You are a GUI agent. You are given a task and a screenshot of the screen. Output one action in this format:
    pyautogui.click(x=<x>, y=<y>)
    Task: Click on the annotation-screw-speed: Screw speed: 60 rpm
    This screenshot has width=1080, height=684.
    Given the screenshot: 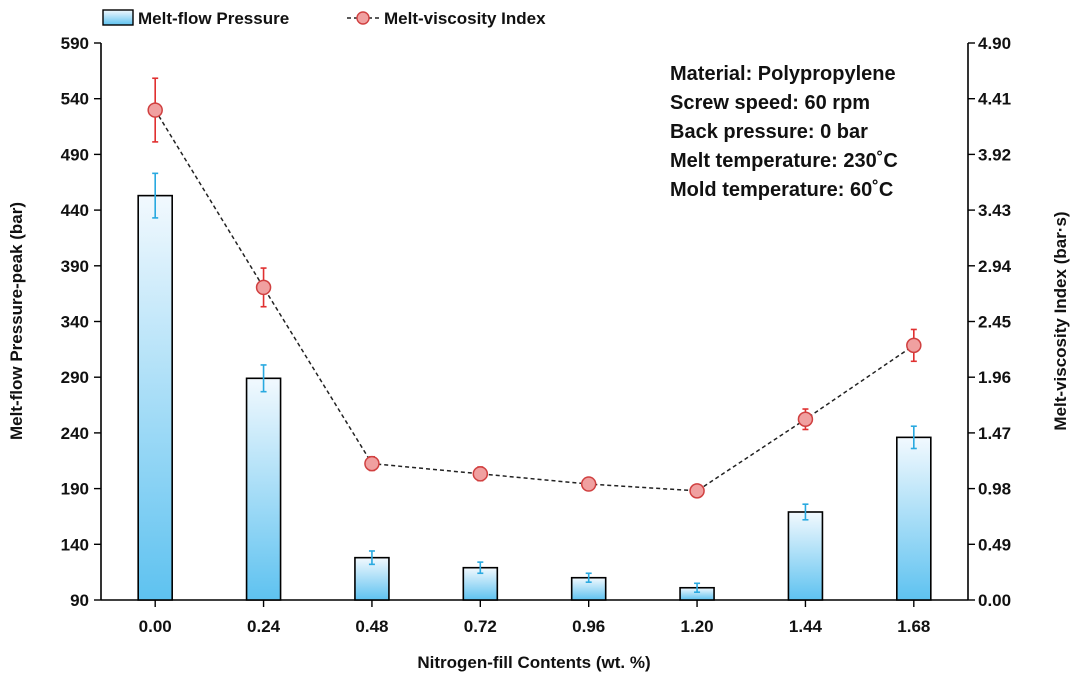 What is the action you would take?
    pyautogui.click(x=770, y=103)
    